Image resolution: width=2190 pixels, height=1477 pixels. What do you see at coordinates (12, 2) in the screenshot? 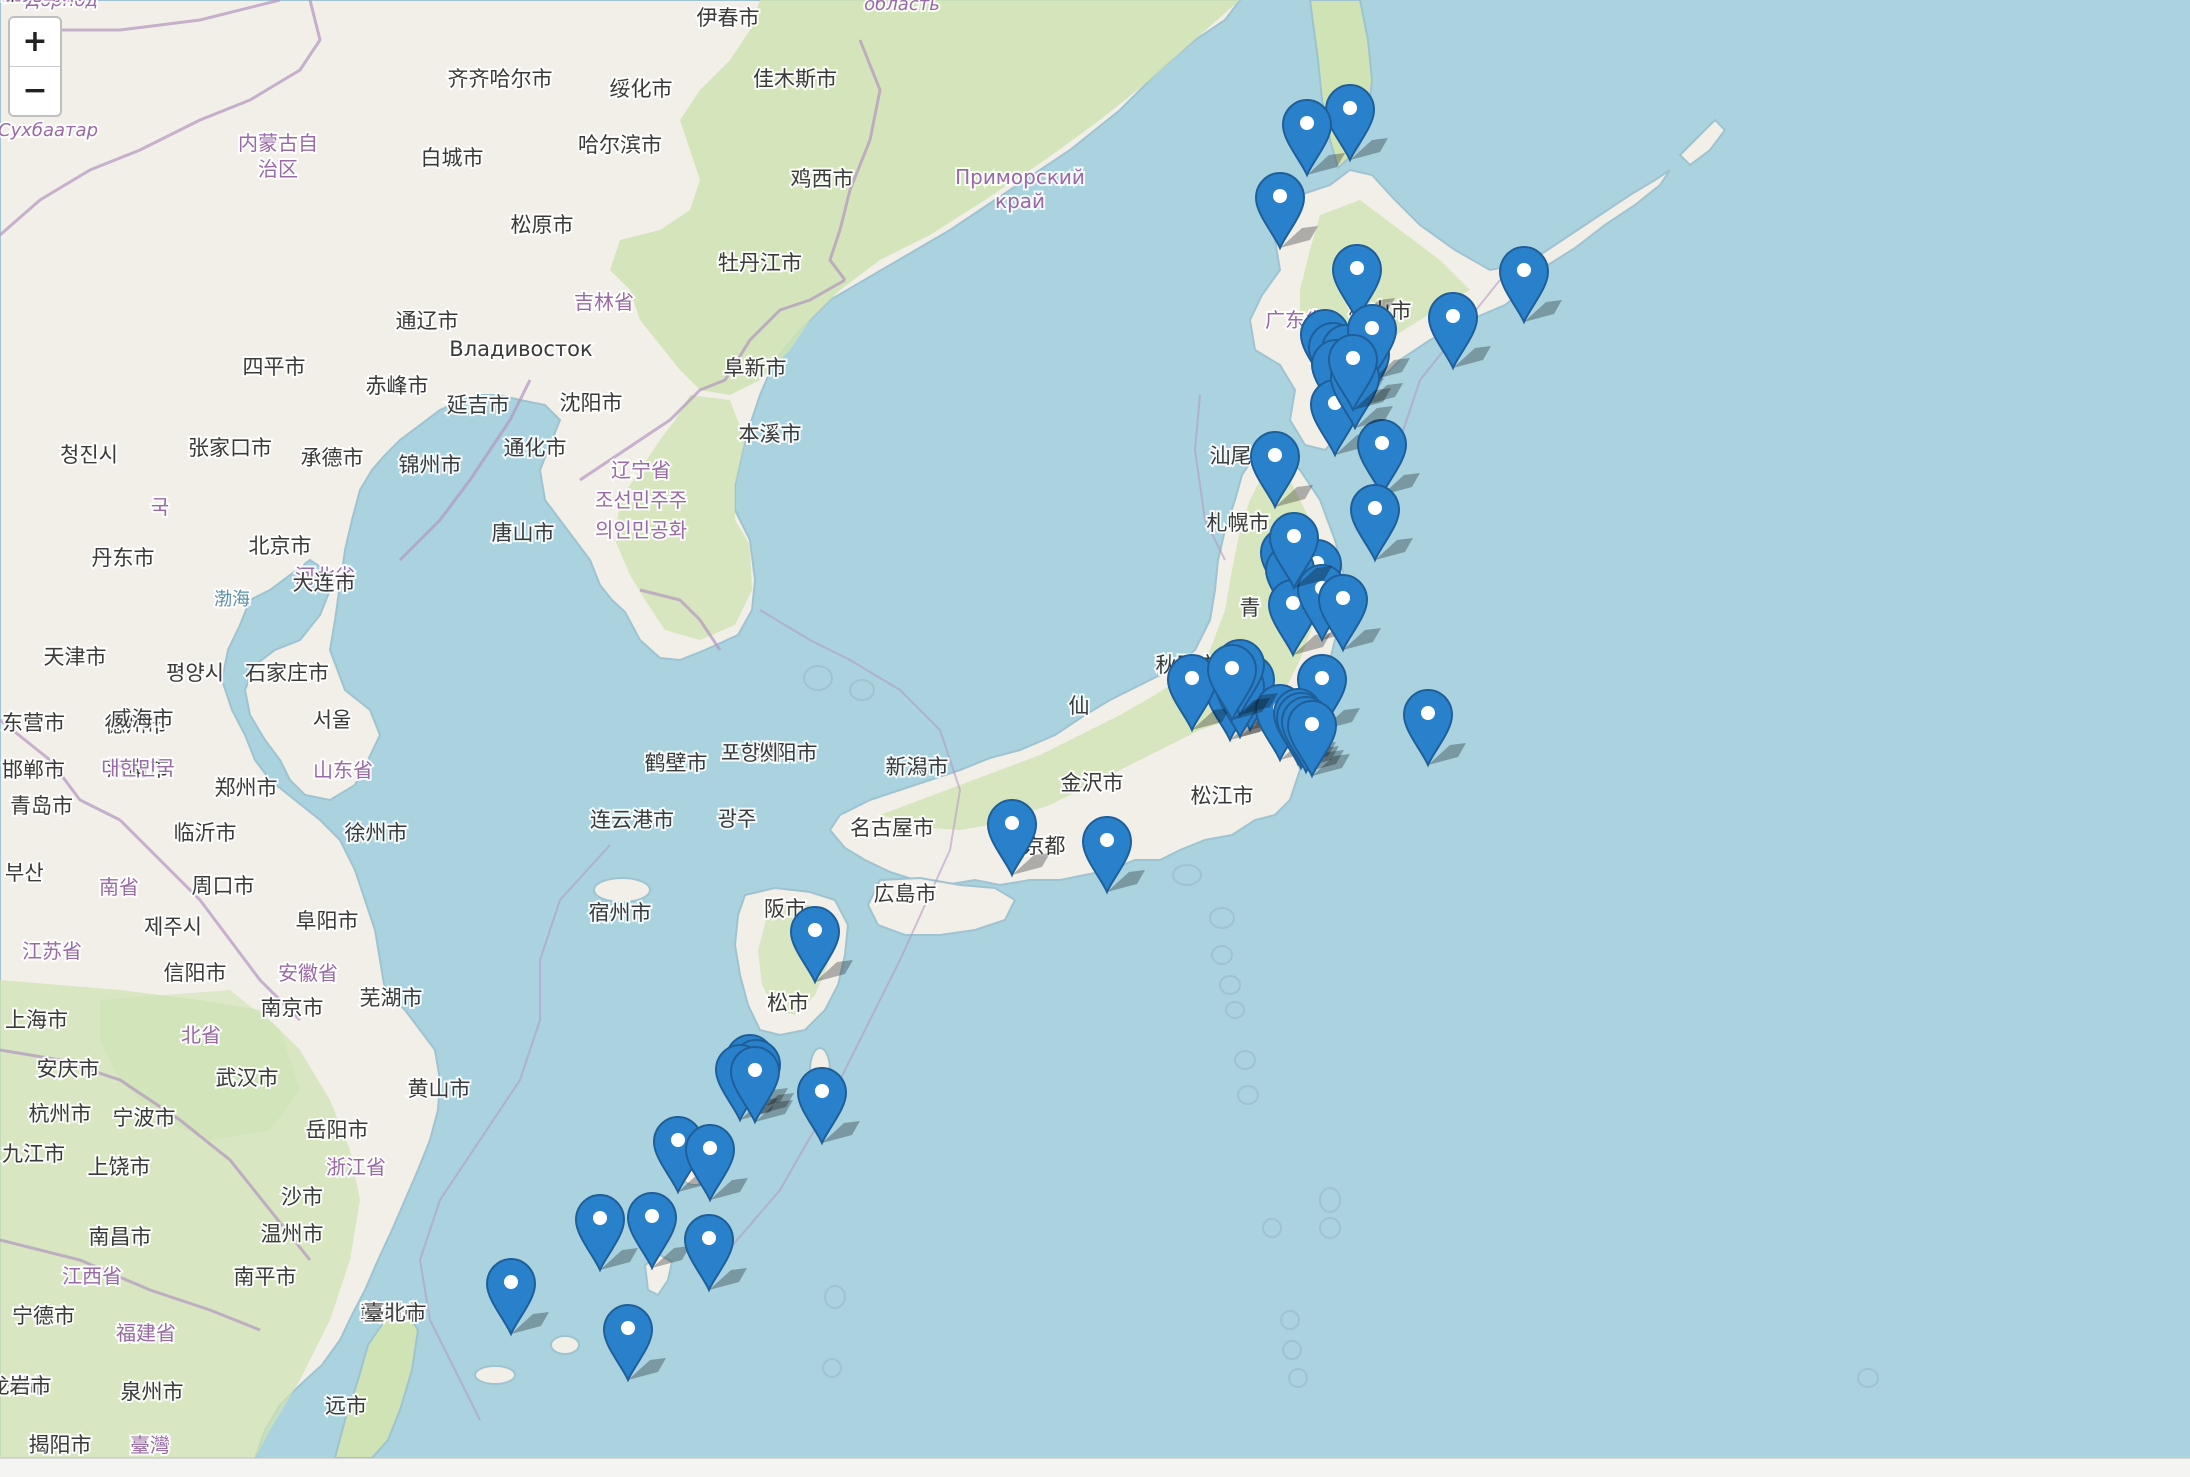
I see `map-label-city: 本` at bounding box center [12, 2].